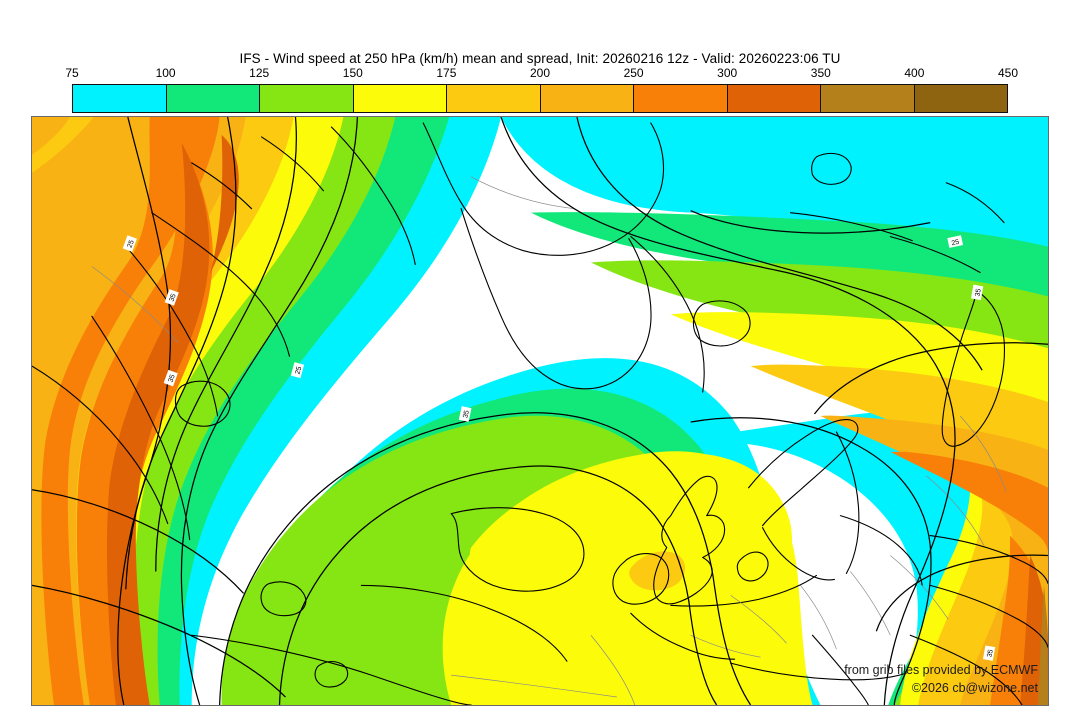 This screenshot has width=1080, height=718. I want to click on colorbar-tick: 75, so click(72, 73).